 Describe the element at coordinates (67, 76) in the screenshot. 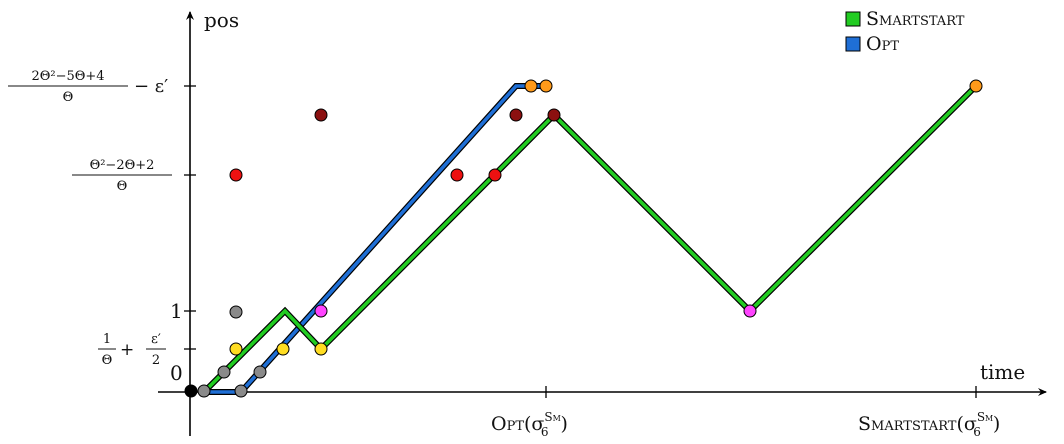

I see `y-tick-upper-numerator: 2Θ²−5Θ+4` at that location.